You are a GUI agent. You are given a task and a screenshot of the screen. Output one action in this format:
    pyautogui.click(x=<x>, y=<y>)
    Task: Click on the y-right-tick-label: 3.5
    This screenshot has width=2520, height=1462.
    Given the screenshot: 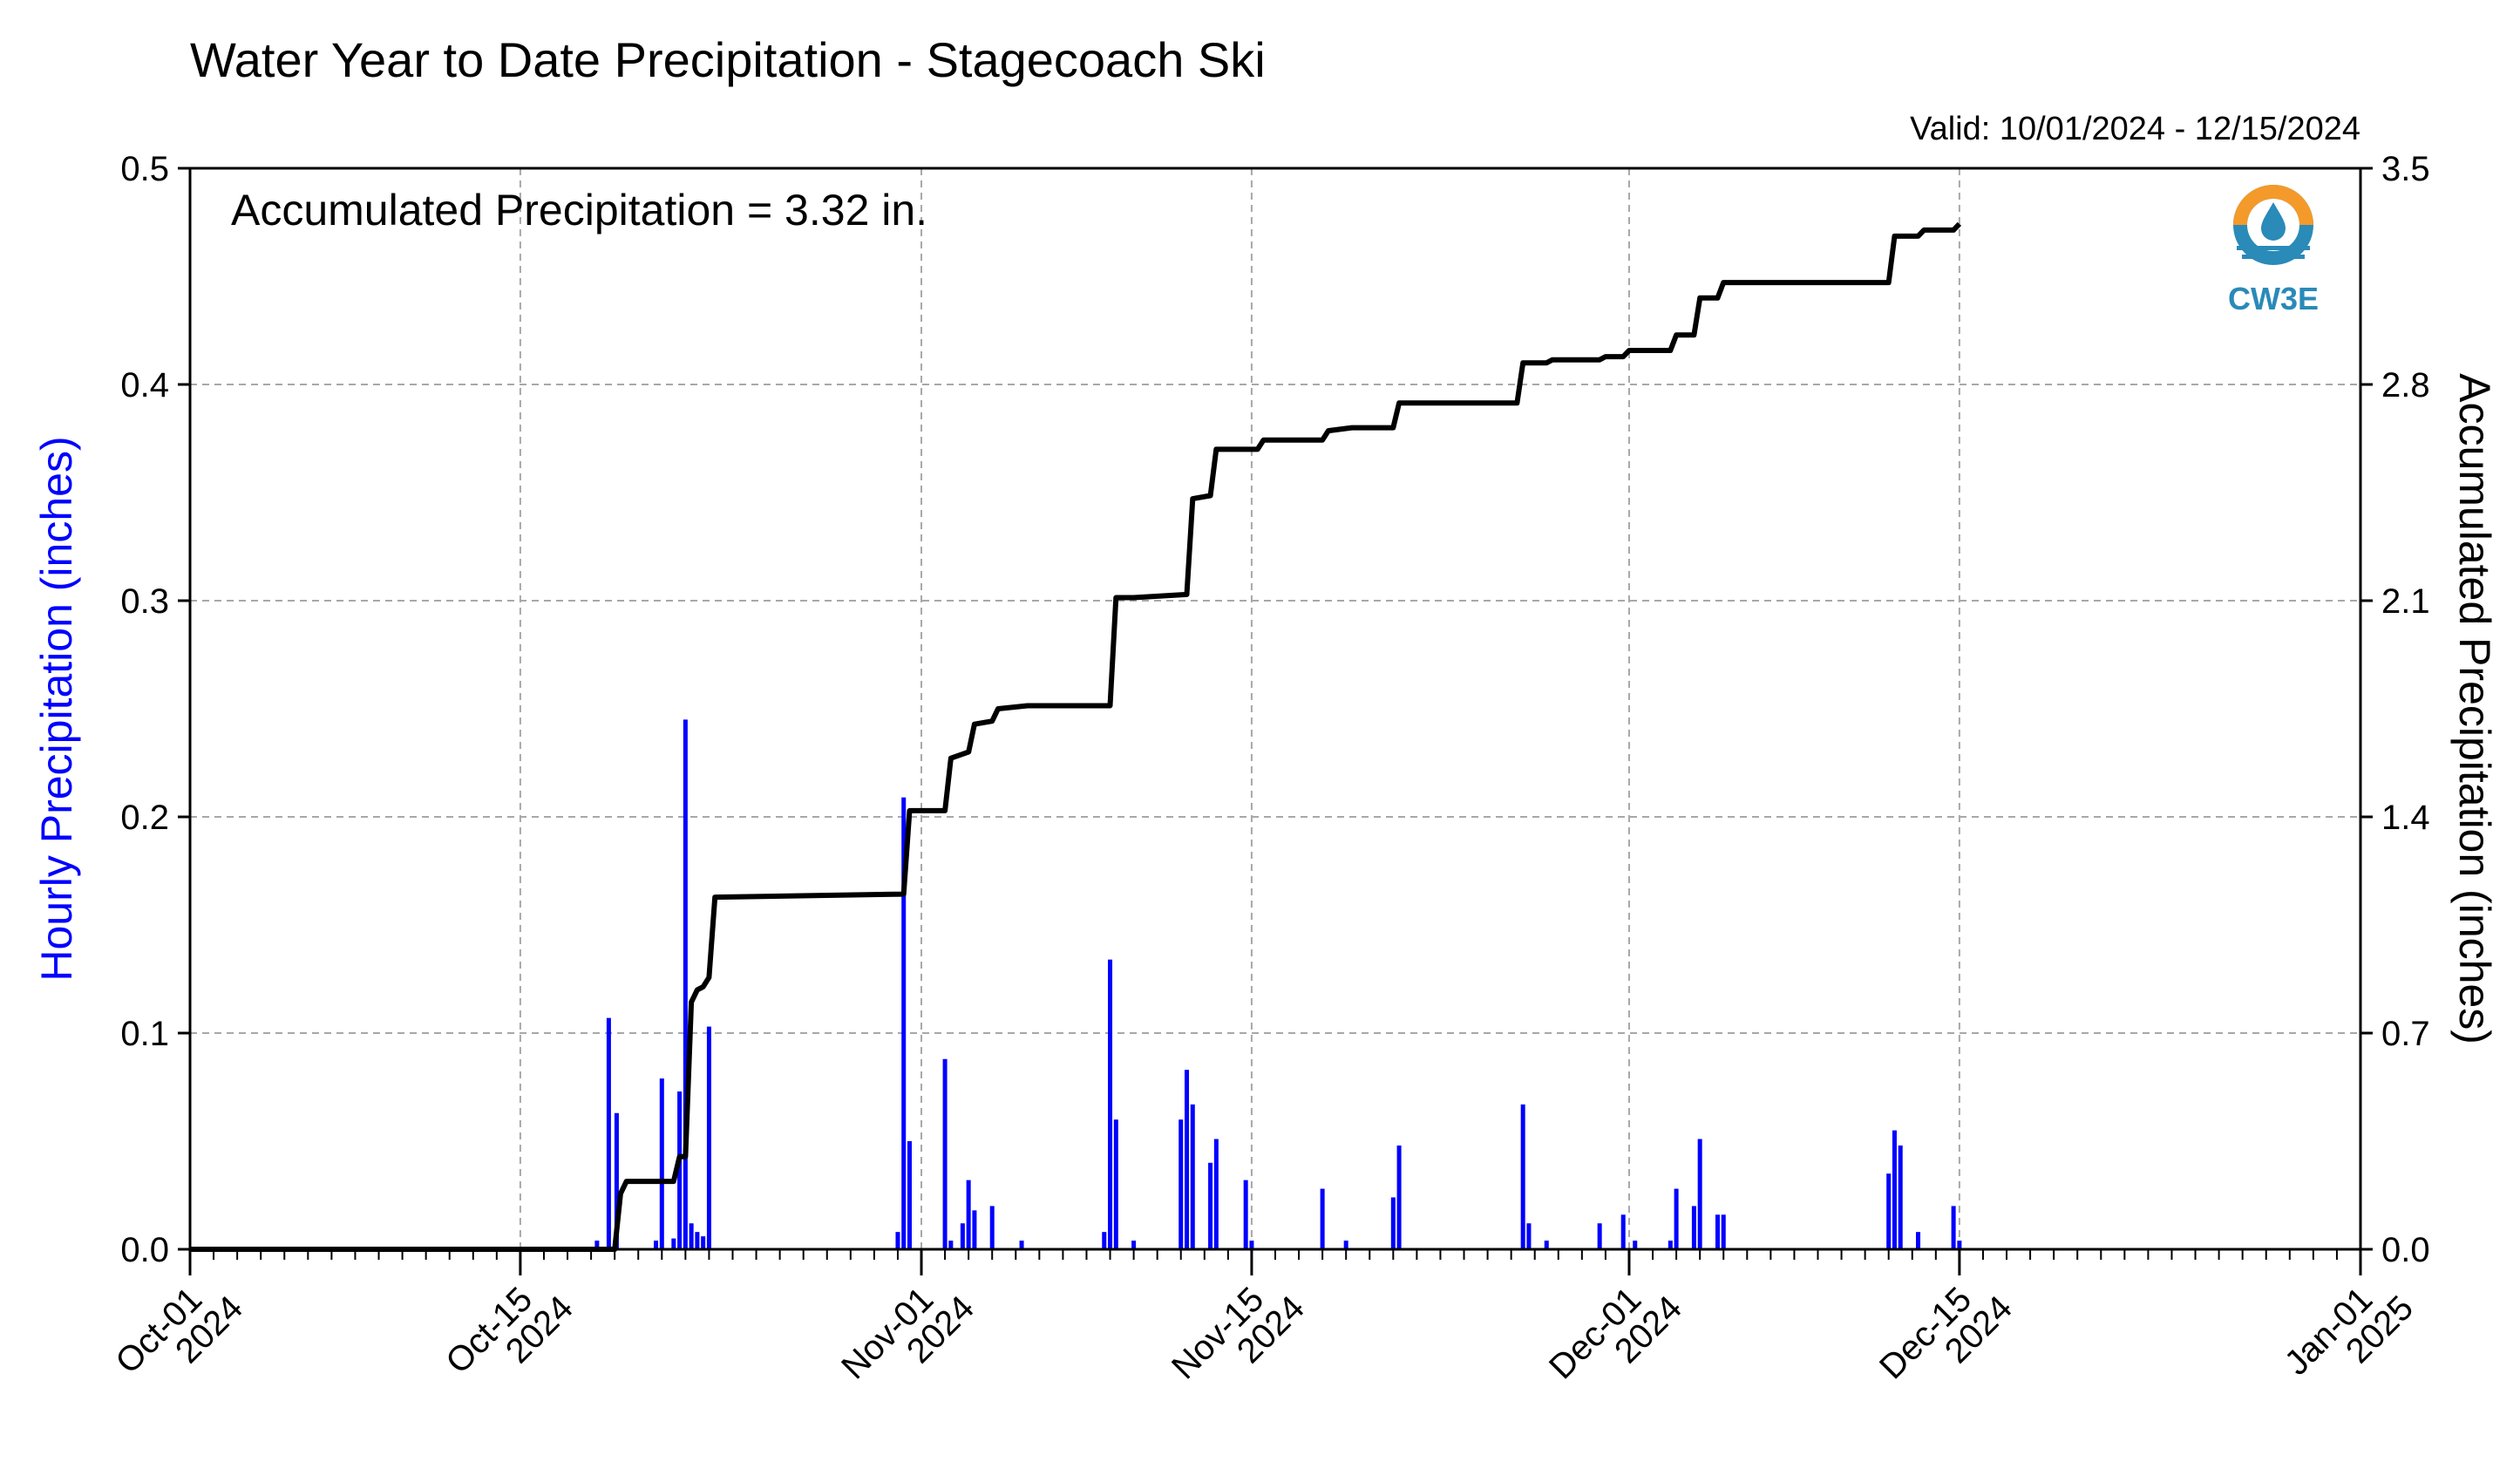 What is the action you would take?
    pyautogui.click(x=2405, y=169)
    